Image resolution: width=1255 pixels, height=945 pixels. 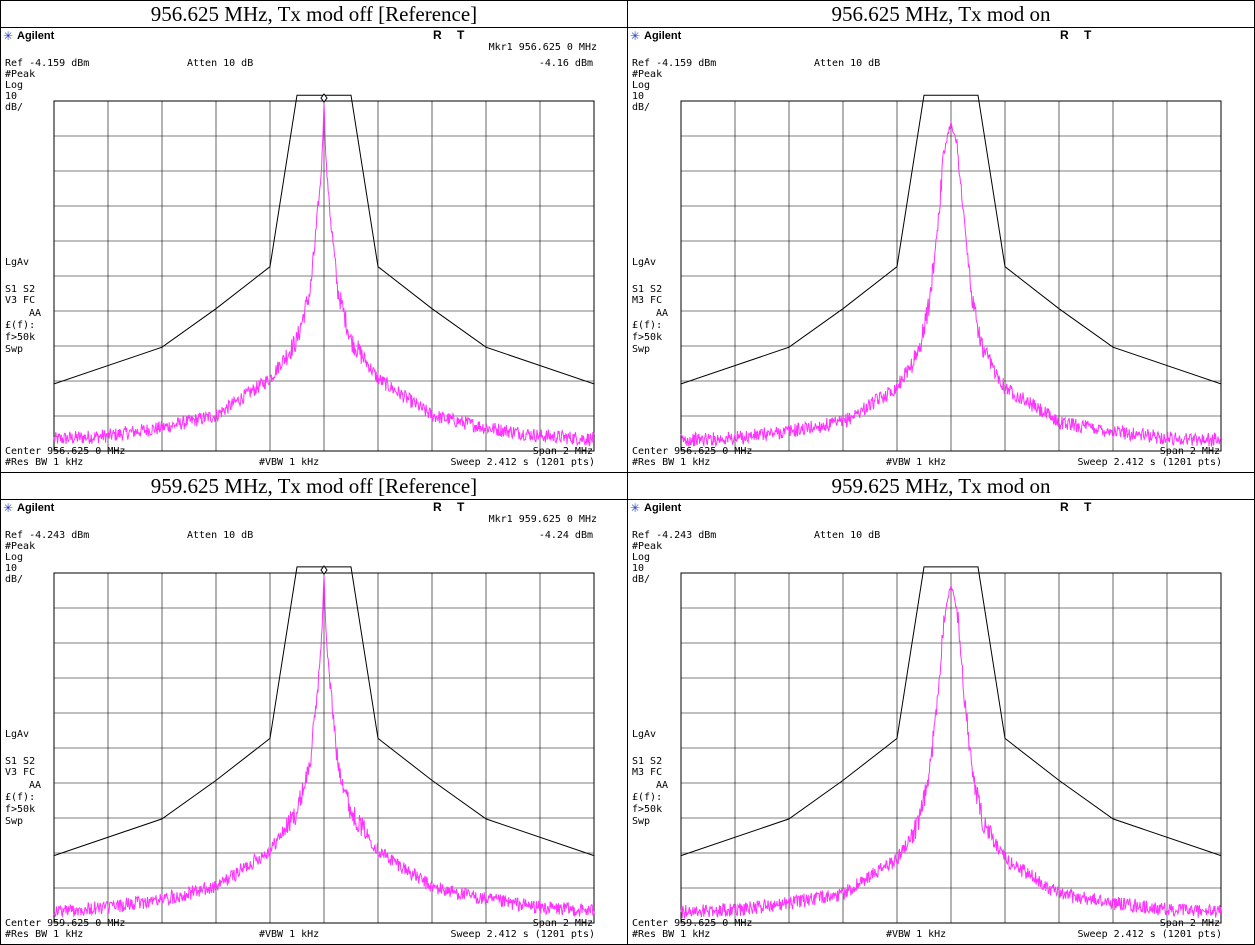 I want to click on panel-title-1: 956.625 MHz, Tx mod off [Reference], so click(x=314, y=14).